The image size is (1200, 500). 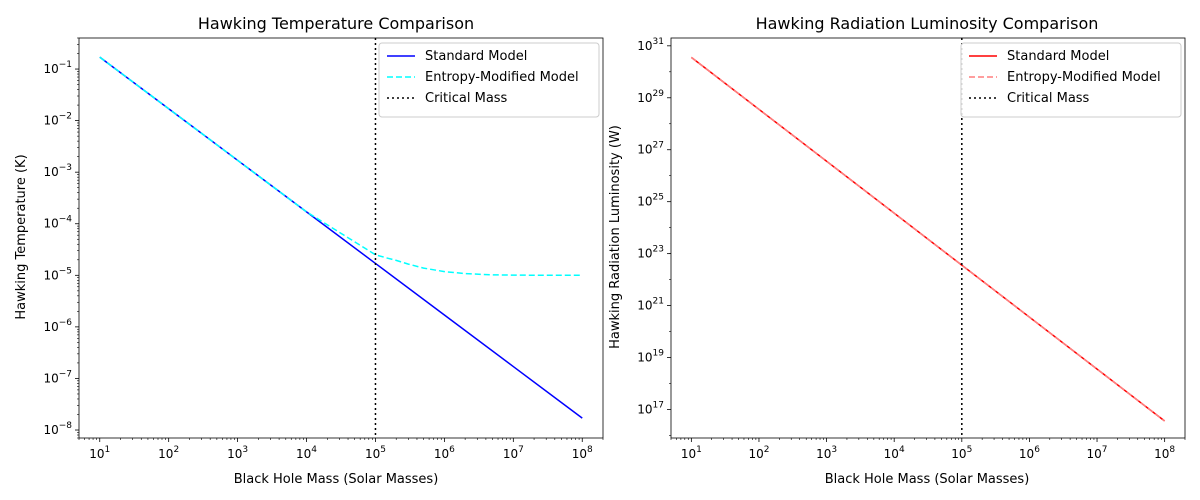 What do you see at coordinates (57, 68) in the screenshot?
I see `temperature-y-tick-label: 10⁻¹` at bounding box center [57, 68].